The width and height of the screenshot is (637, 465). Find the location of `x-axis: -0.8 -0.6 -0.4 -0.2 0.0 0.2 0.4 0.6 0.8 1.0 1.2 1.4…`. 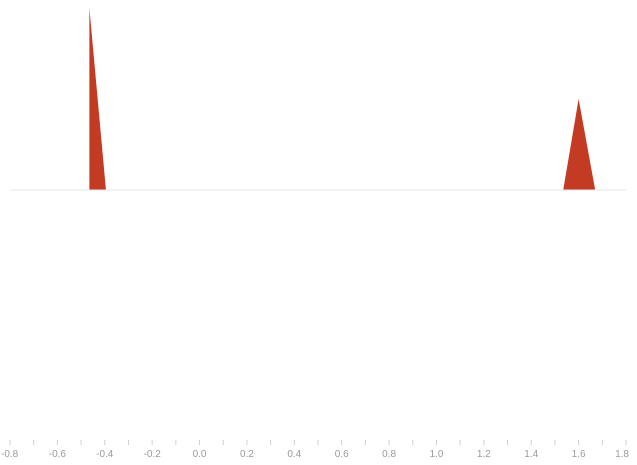

x-axis: -0.8 -0.6 -0.4 -0.2 0.0 0.2 0.4 0.6 0.8 1.0 1.2 1.4… is located at coordinates (315, 450).